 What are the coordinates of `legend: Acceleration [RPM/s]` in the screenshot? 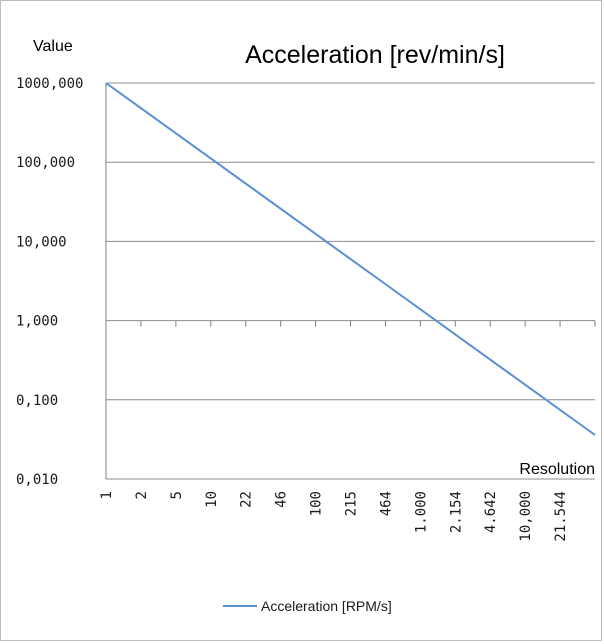 It's located at (307, 606).